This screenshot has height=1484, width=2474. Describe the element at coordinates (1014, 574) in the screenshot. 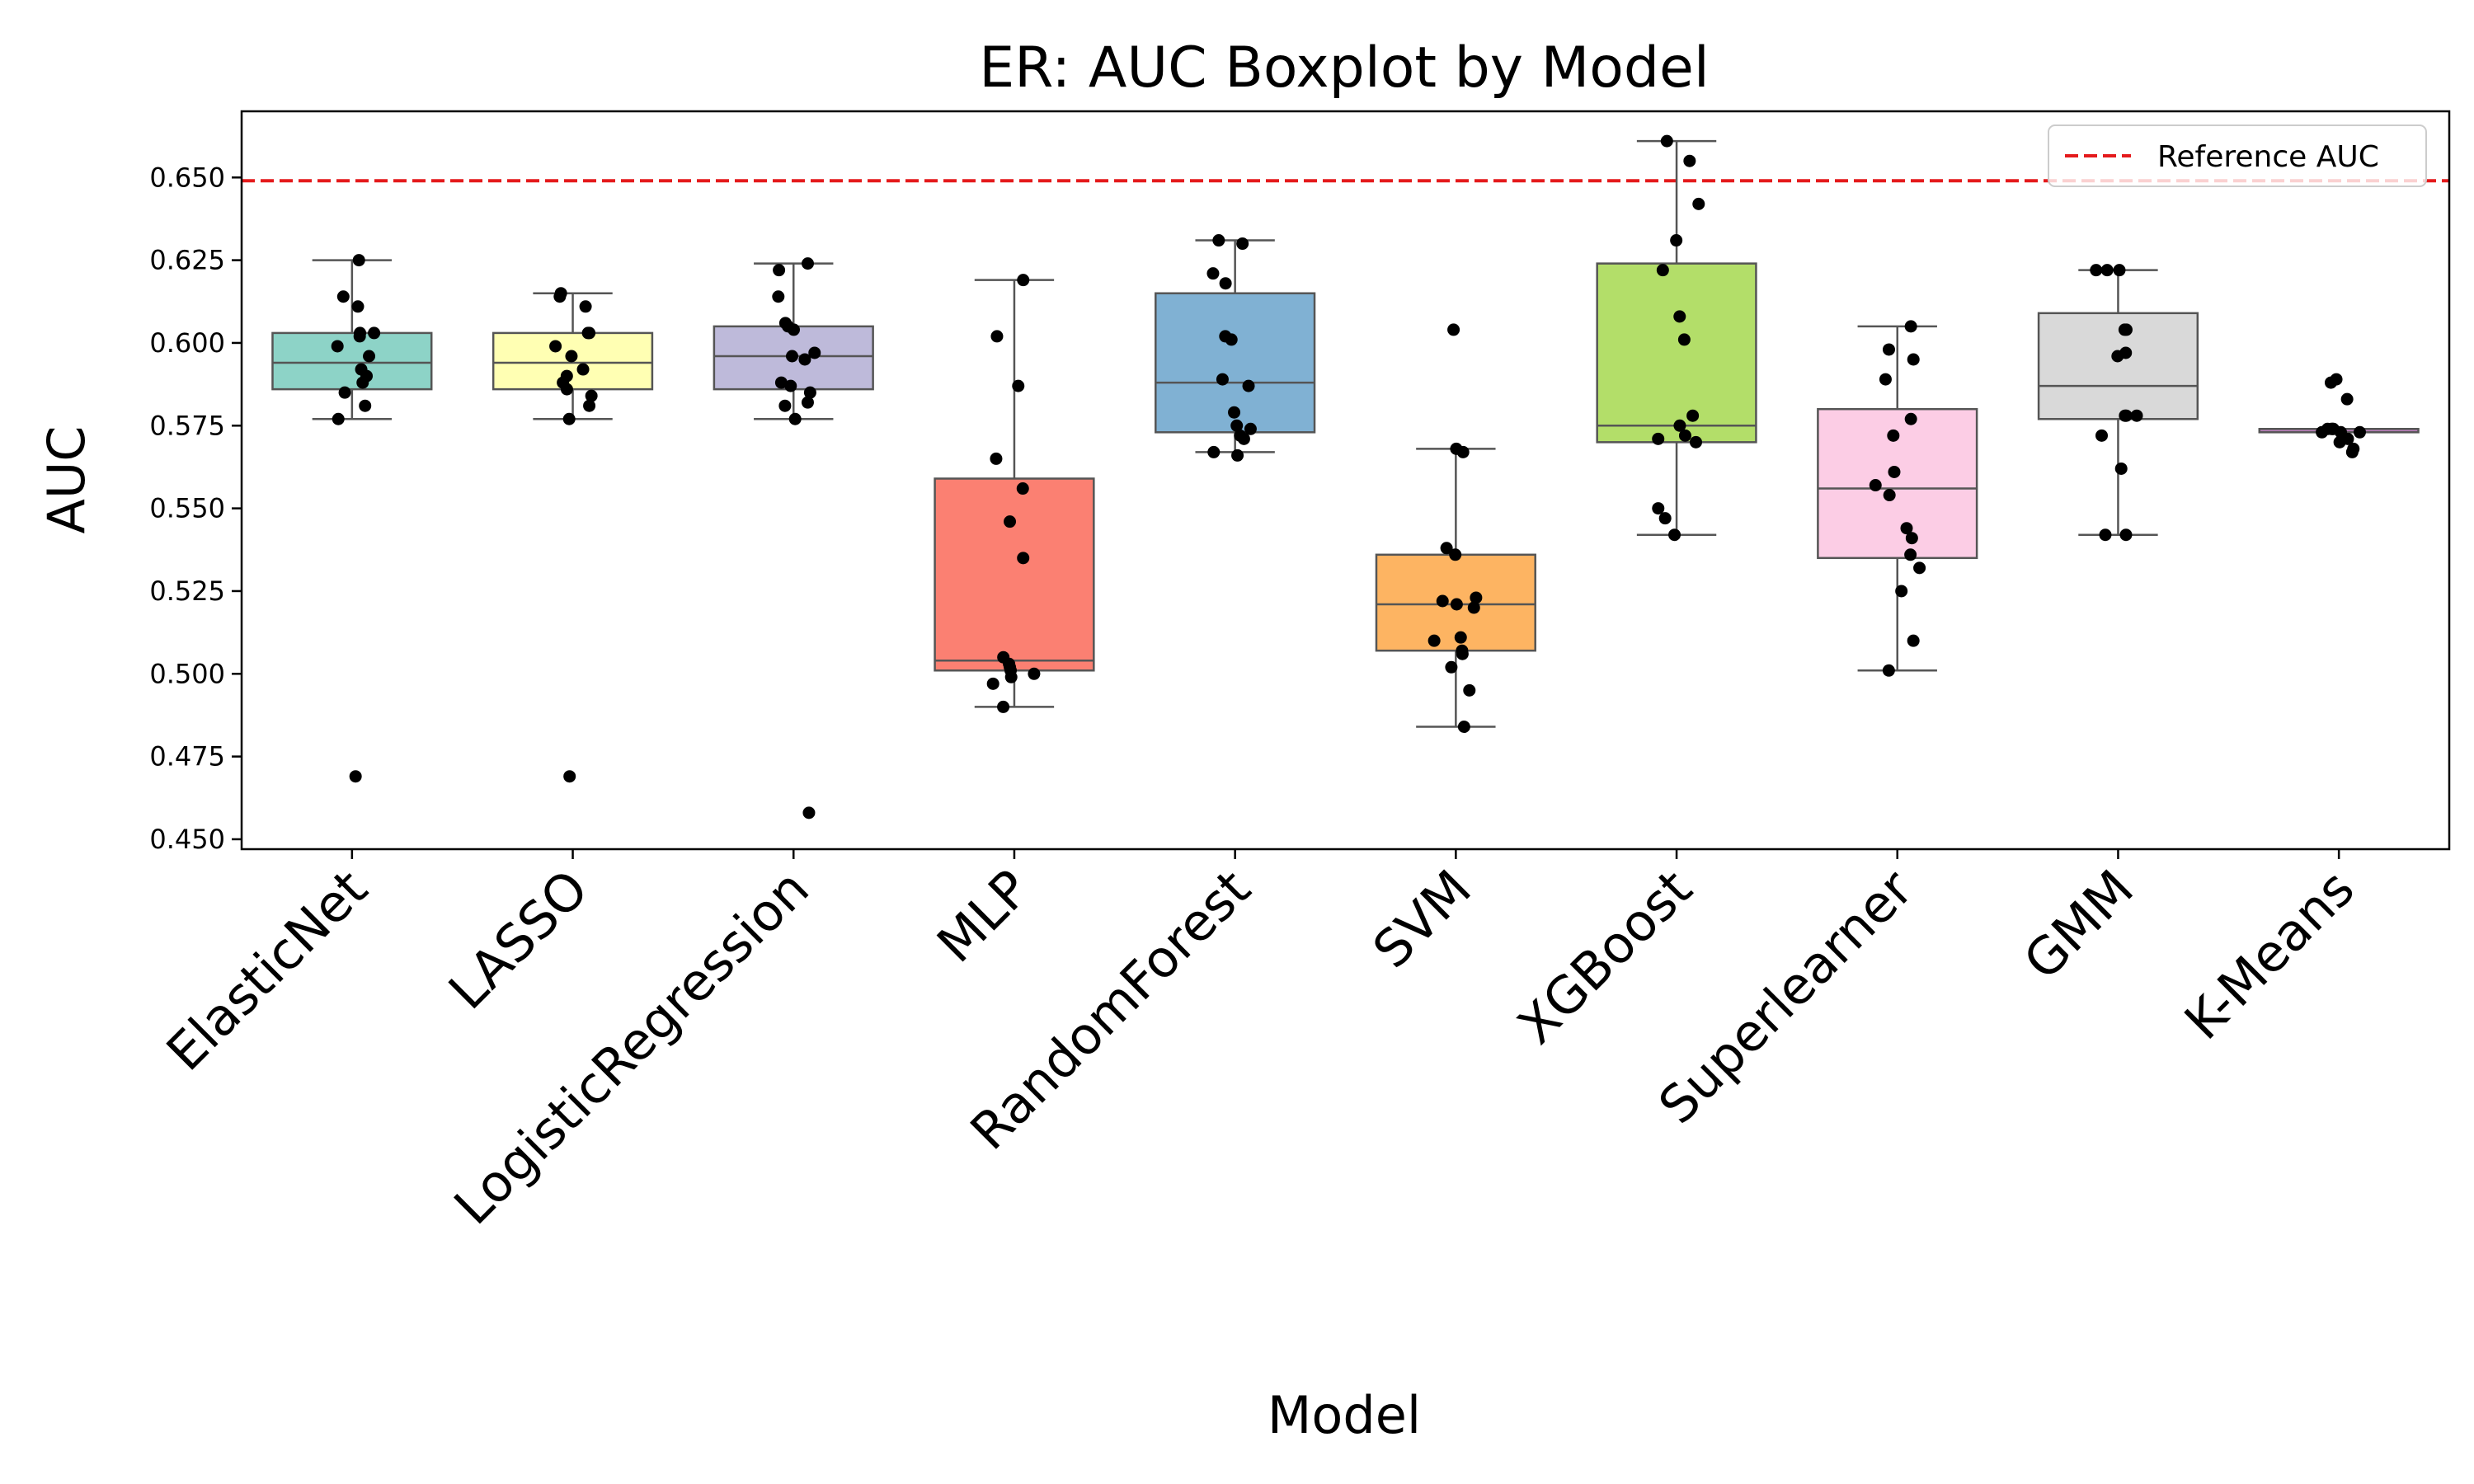

I see `box-mlp` at that location.